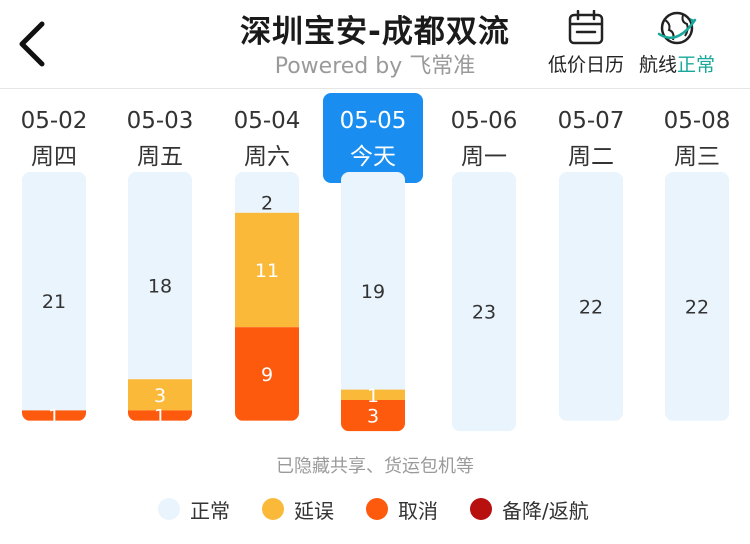  Describe the element at coordinates (267, 138) in the screenshot. I see `day-tab-05-04: 05-04 周六` at that location.